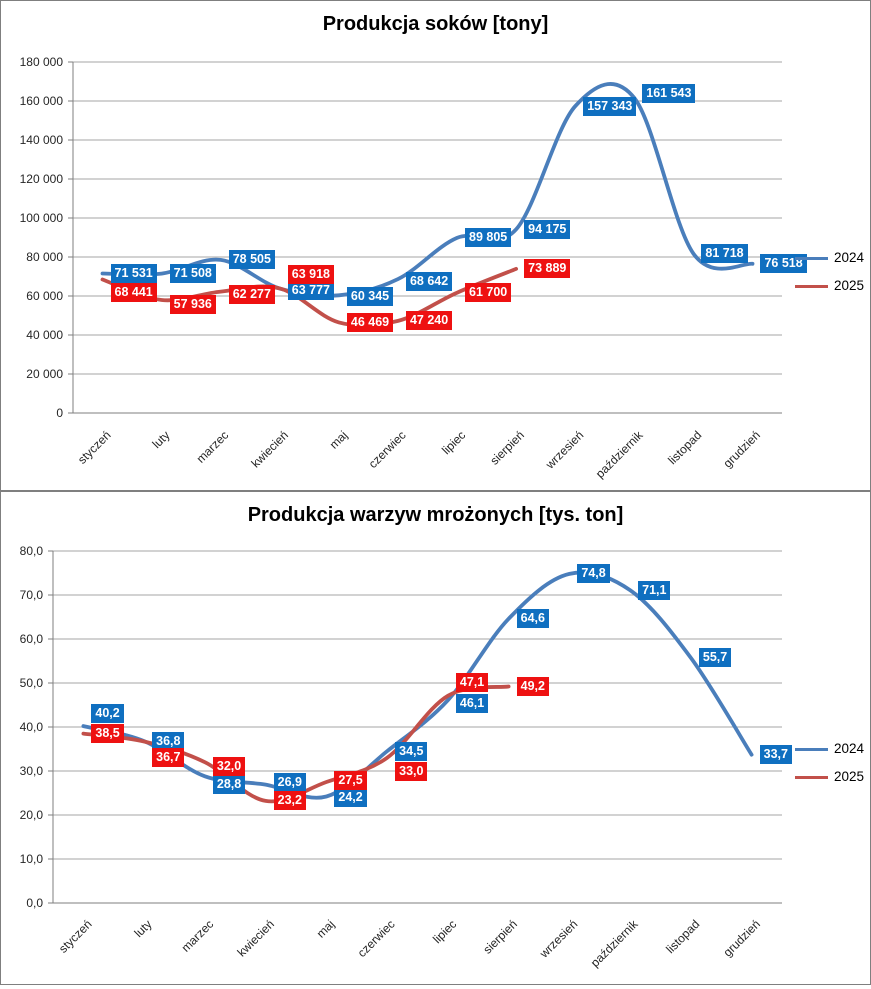 The image size is (871, 989). Describe the element at coordinates (41, 101) in the screenshot. I see `y-axis-tick-label: 160 000` at that location.